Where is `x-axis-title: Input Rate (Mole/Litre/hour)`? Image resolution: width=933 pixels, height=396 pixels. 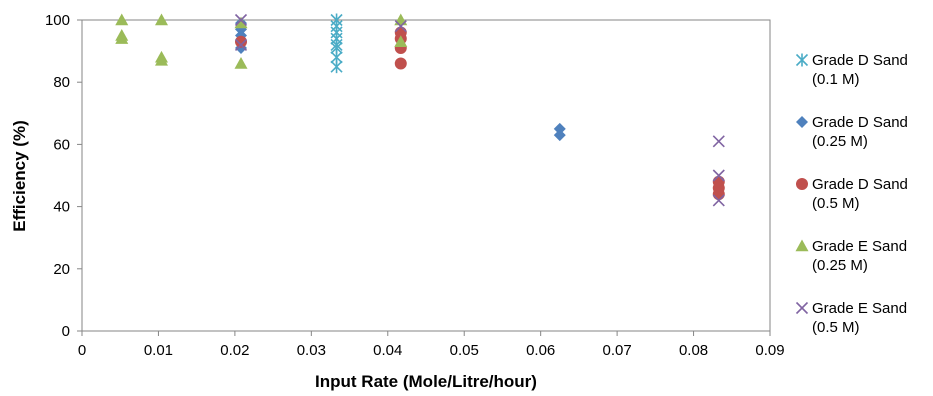
x-axis-title: Input Rate (Mole/Litre/hour) is located at coordinates (426, 381).